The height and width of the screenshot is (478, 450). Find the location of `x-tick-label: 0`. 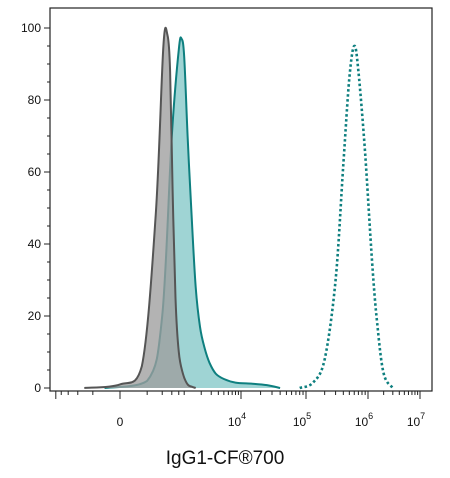

x-tick-label: 0 is located at coordinates (120, 422).